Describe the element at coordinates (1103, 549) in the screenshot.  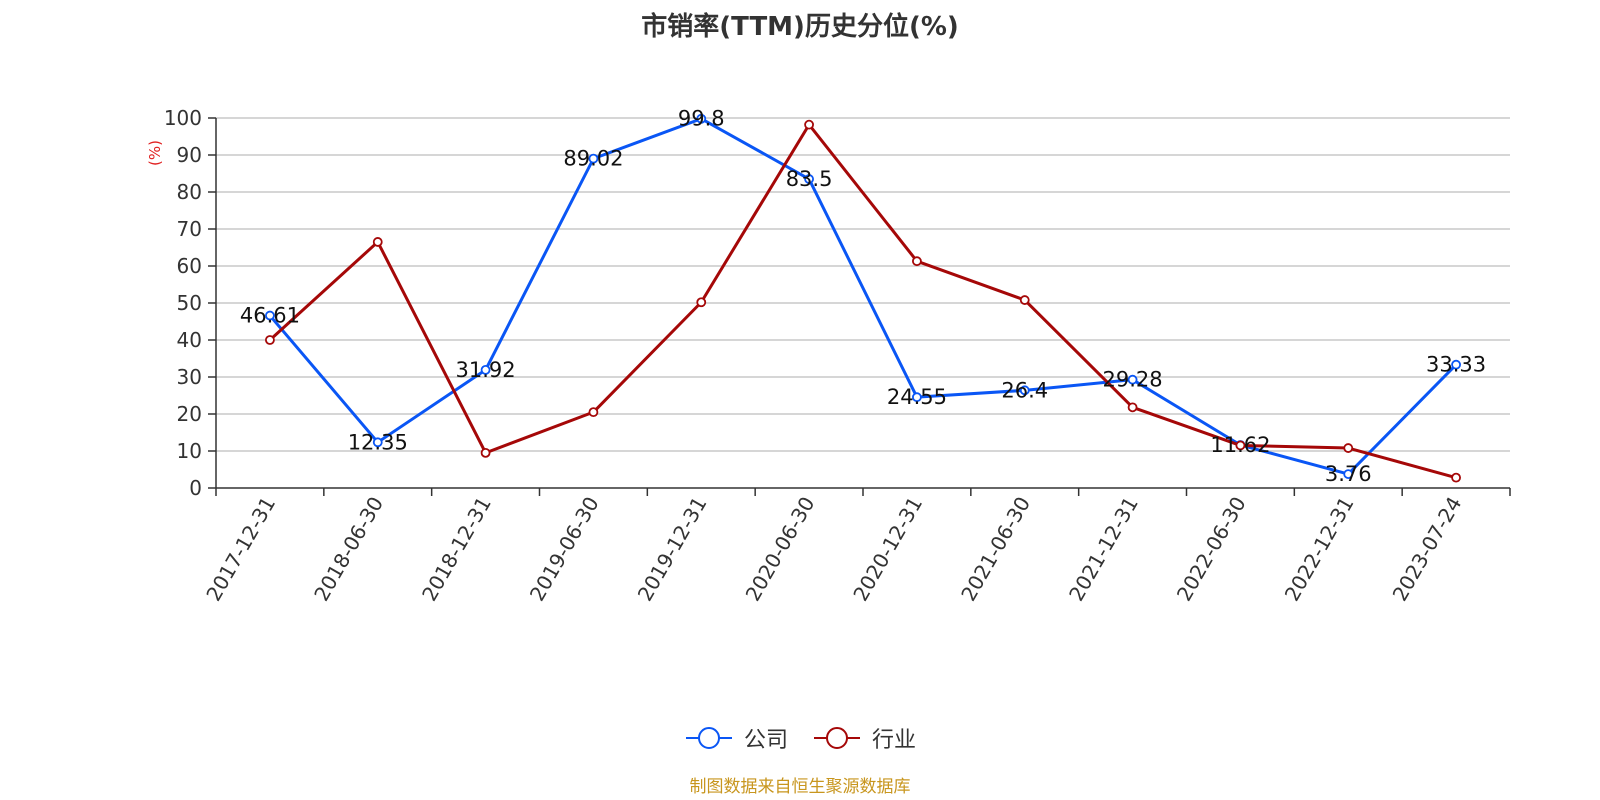
I see `x-tick-label: 2021-12-31` at that location.